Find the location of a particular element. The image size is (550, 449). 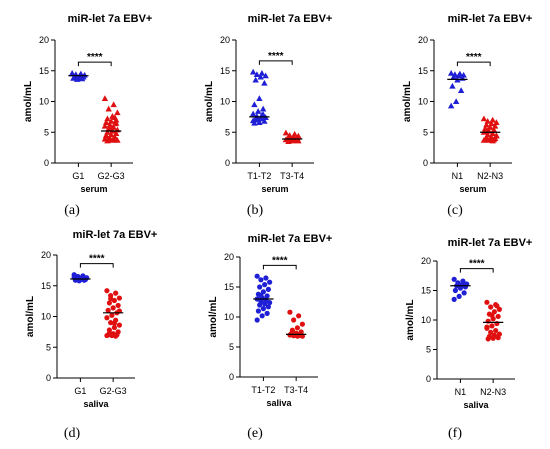

panel-3-y-tick-label: 15 is located at coordinates (423, 71).